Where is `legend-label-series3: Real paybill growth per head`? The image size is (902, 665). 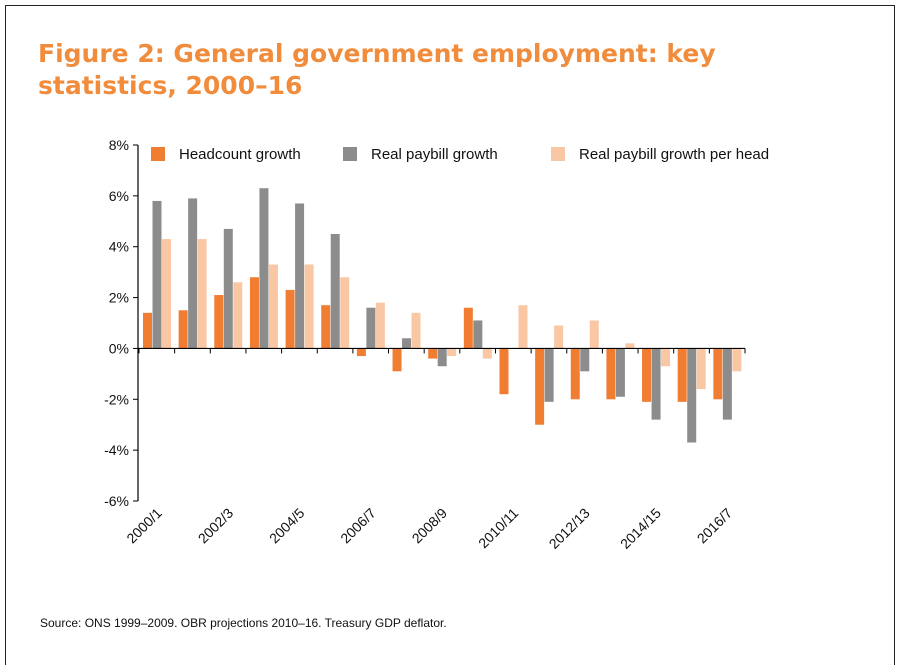
legend-label-series3: Real paybill growth per head is located at coordinates (674, 154).